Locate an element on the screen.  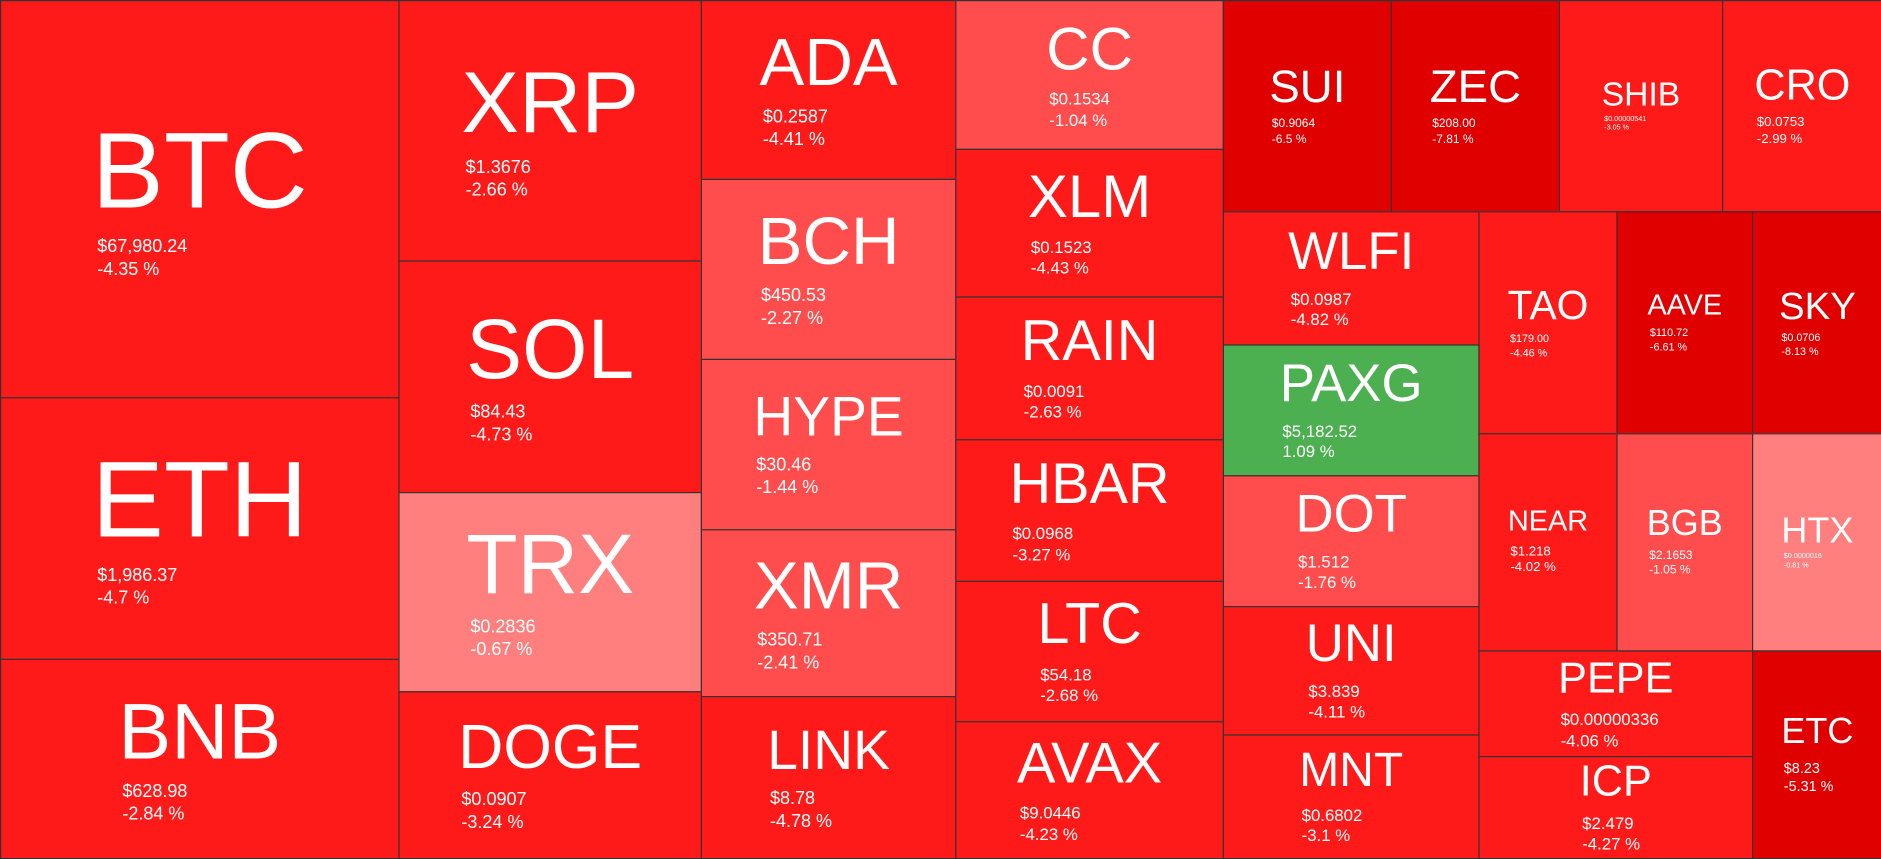
tile-wlfi: WLFI $0.0987 -4.82 % is located at coordinates (1351, 278).